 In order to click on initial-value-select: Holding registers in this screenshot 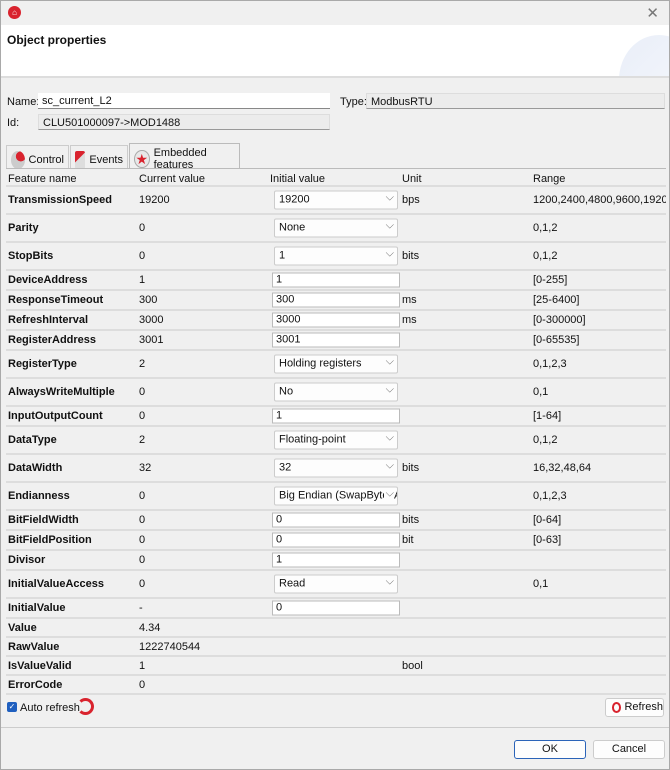, I will do `click(336, 364)`.